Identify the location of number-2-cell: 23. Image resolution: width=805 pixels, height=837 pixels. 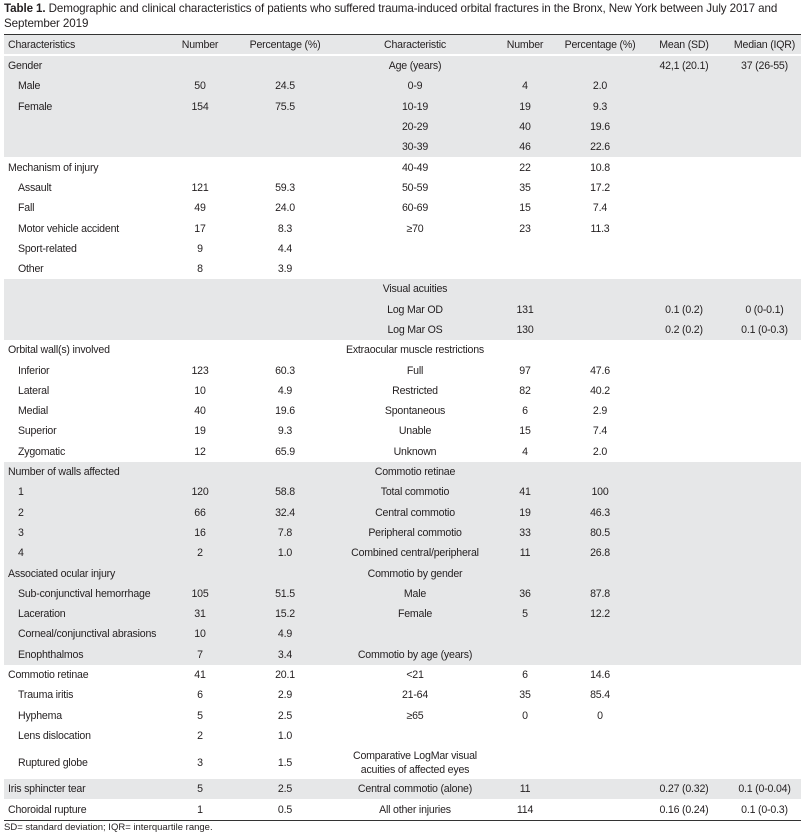
(525, 228).